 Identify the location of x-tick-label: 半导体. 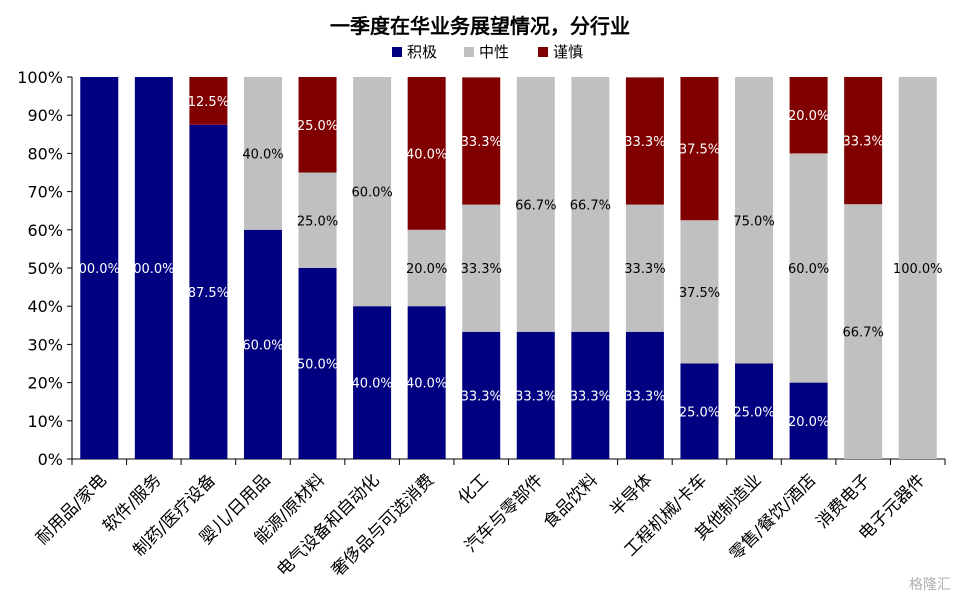
(631, 495).